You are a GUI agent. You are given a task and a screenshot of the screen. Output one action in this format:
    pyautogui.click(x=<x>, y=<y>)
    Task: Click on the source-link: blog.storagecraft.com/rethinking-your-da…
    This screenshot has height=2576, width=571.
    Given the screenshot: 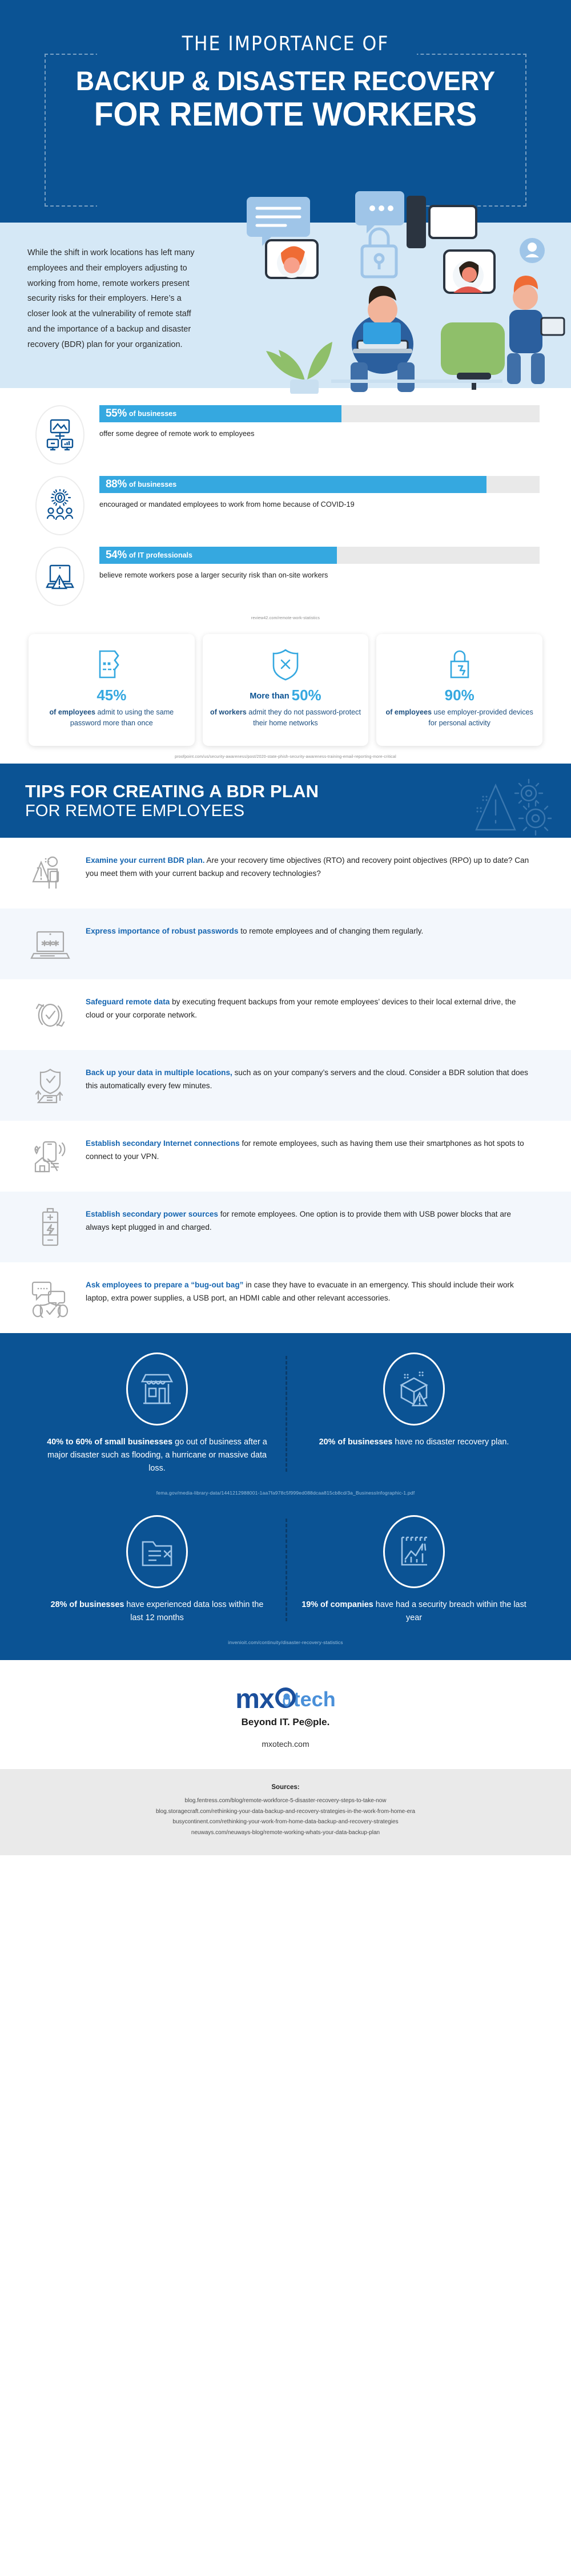 What is the action you would take?
    pyautogui.click(x=285, y=1811)
    